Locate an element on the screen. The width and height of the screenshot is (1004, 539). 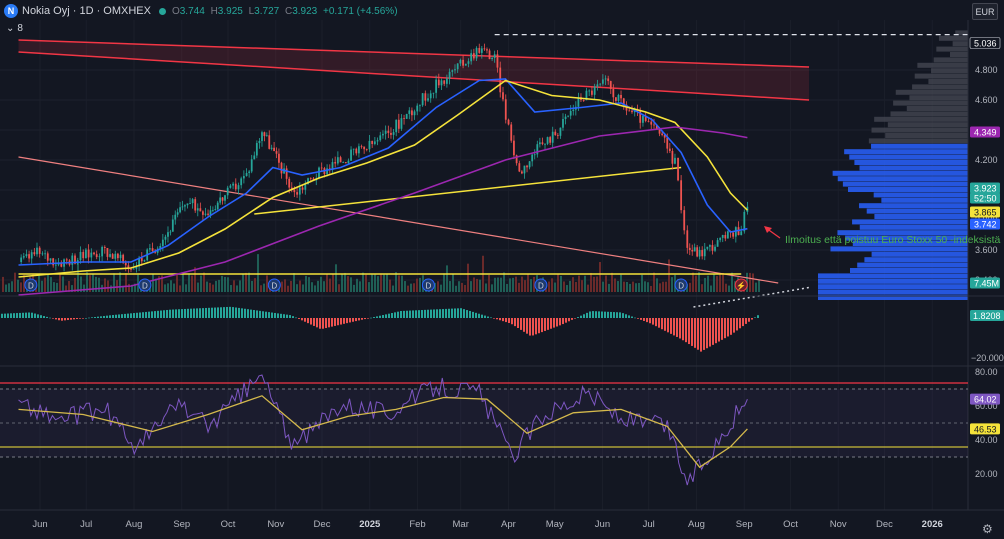
price-badge: 52:50 is located at coordinates (985, 198).